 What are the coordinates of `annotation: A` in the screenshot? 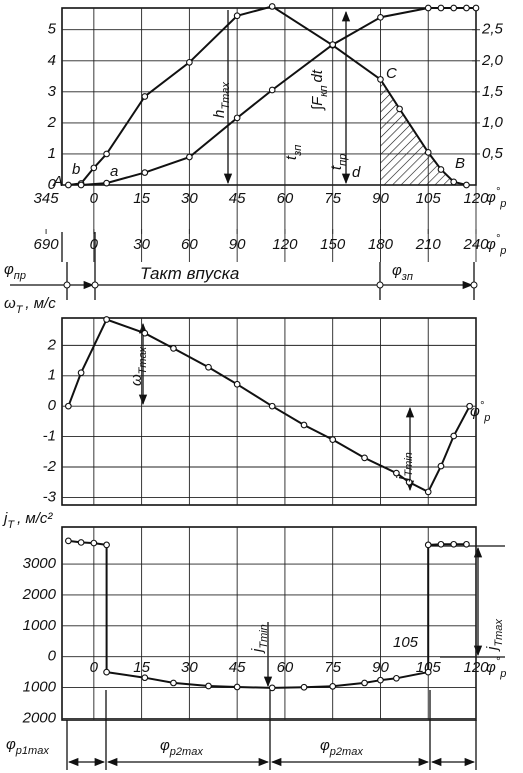 It's located at (57, 181).